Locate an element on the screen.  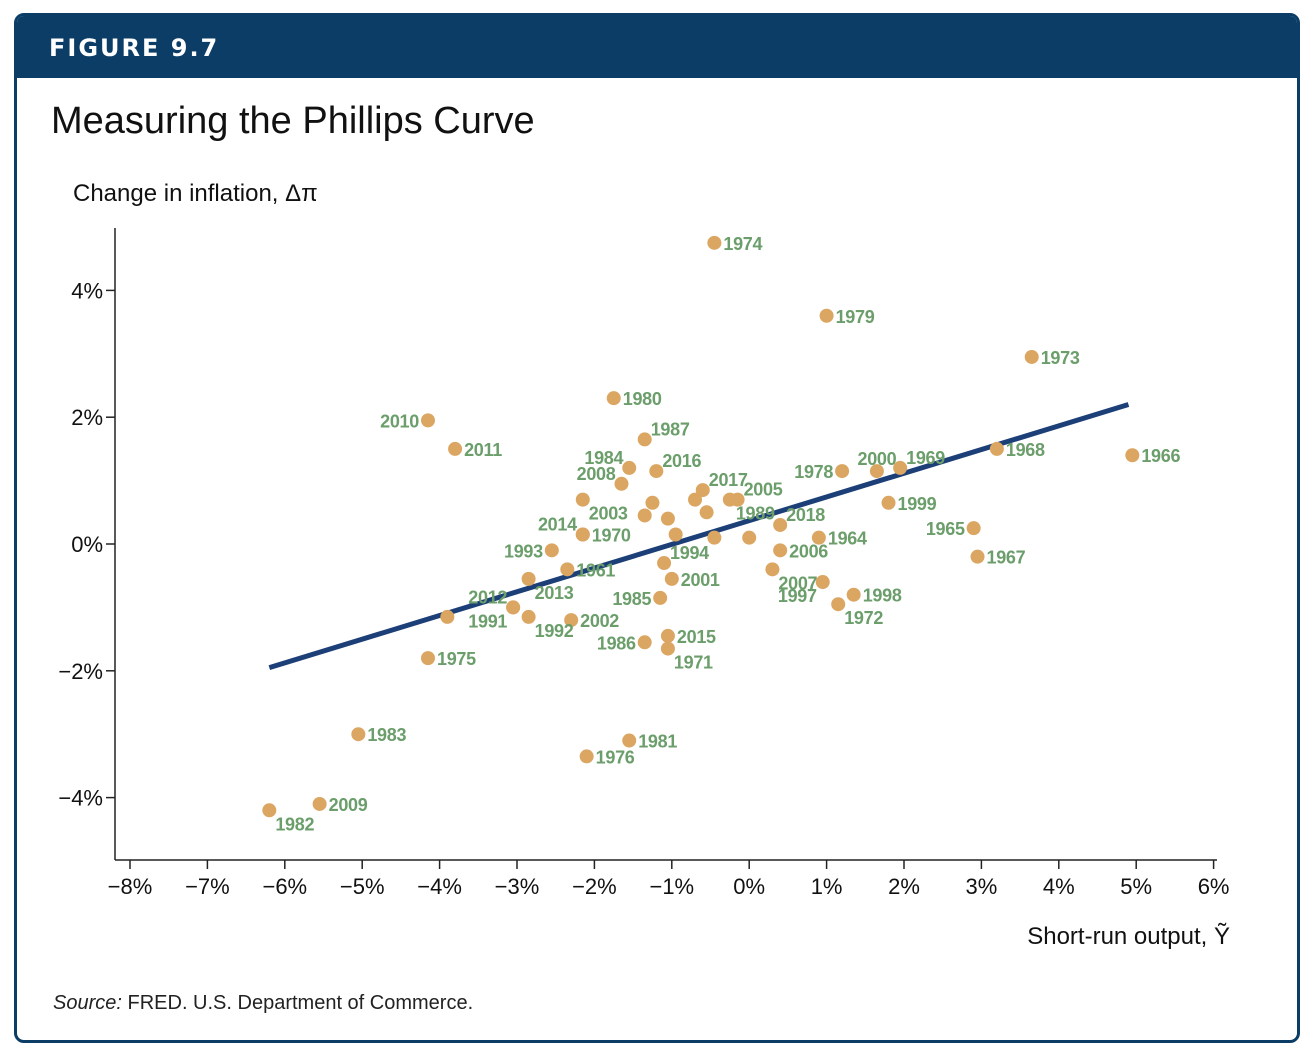
point-label-1979: 1979 is located at coordinates (855, 317).